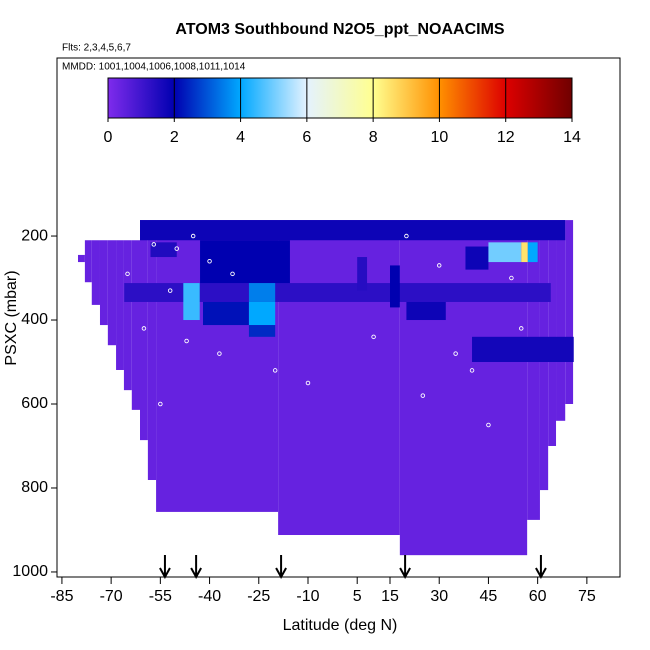  I want to click on colorbar-tick-label: 8, so click(373, 137).